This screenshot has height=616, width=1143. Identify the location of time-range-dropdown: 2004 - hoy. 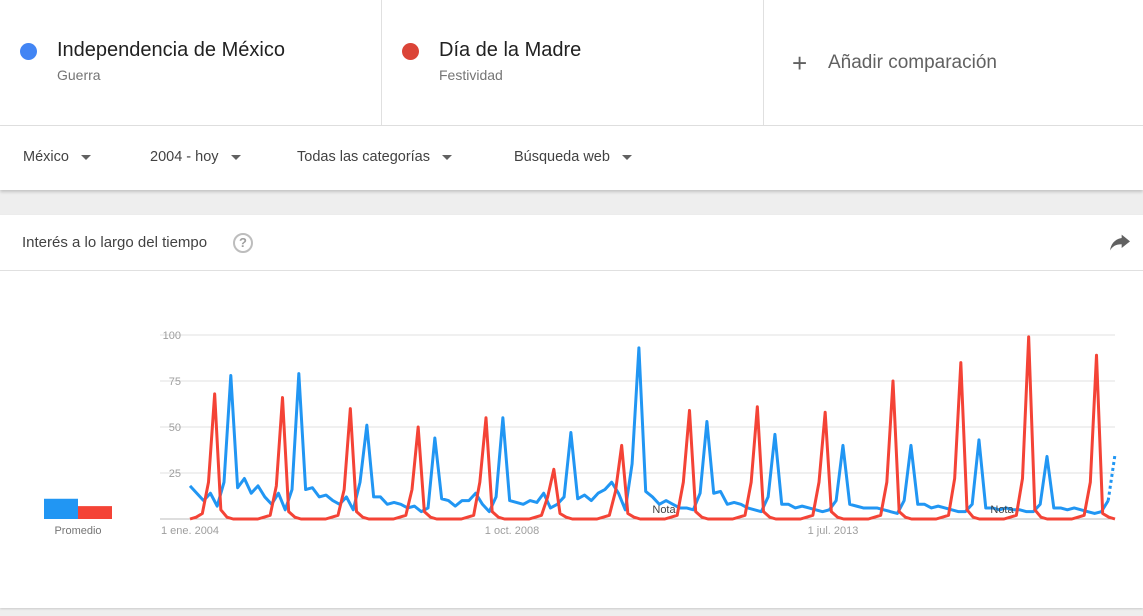
(195, 157).